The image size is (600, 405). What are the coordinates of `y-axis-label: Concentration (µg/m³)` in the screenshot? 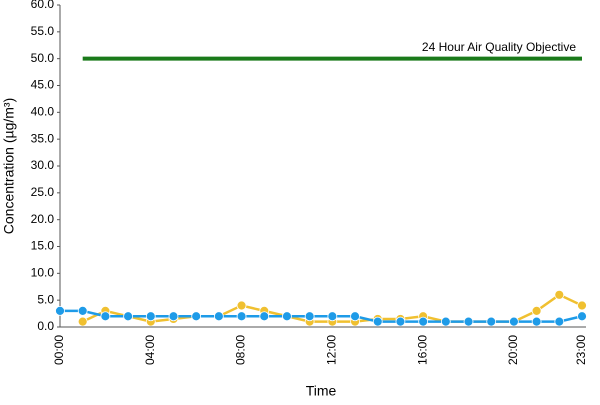 It's located at (9, 166).